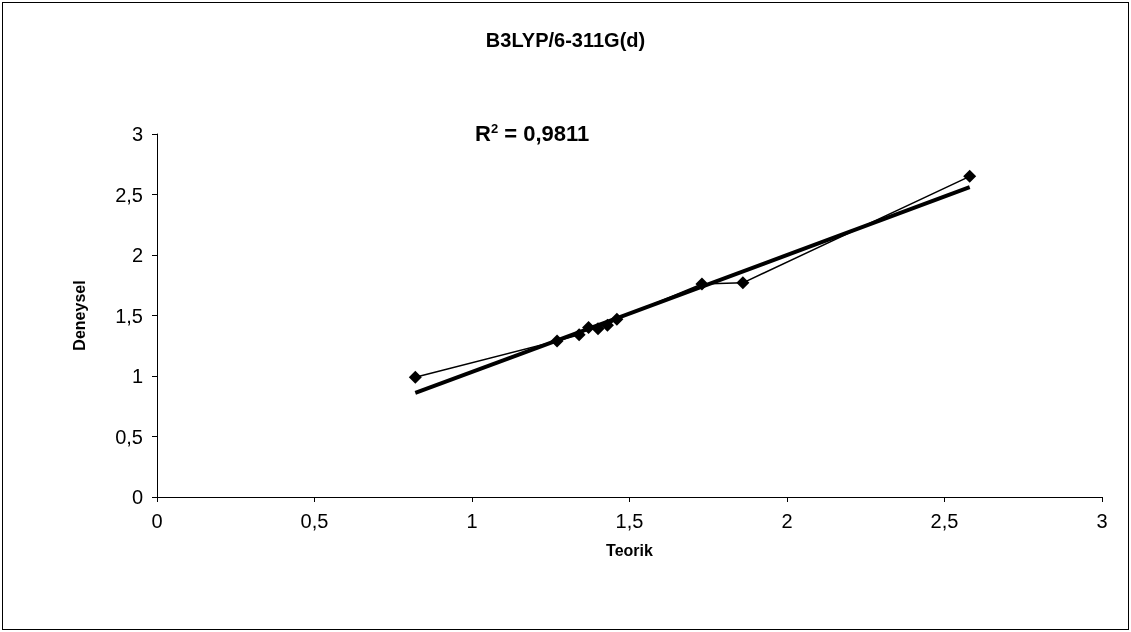 Image resolution: width=1131 pixels, height=632 pixels. What do you see at coordinates (137, 376) in the screenshot?
I see `y-tick-label: 1` at bounding box center [137, 376].